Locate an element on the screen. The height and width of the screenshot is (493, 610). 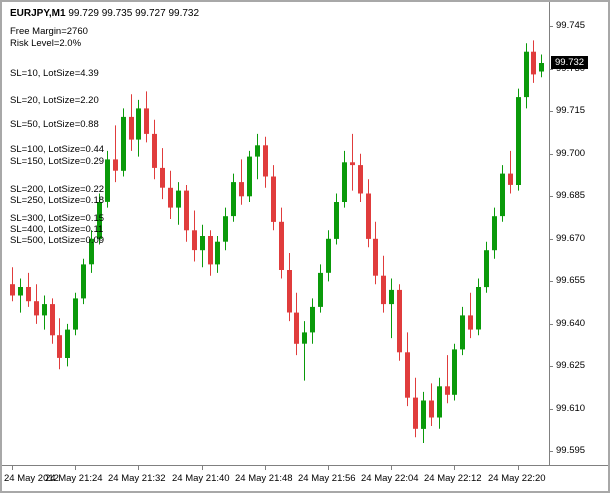
time-label: 24 May 2012 is located at coordinates (31, 478).